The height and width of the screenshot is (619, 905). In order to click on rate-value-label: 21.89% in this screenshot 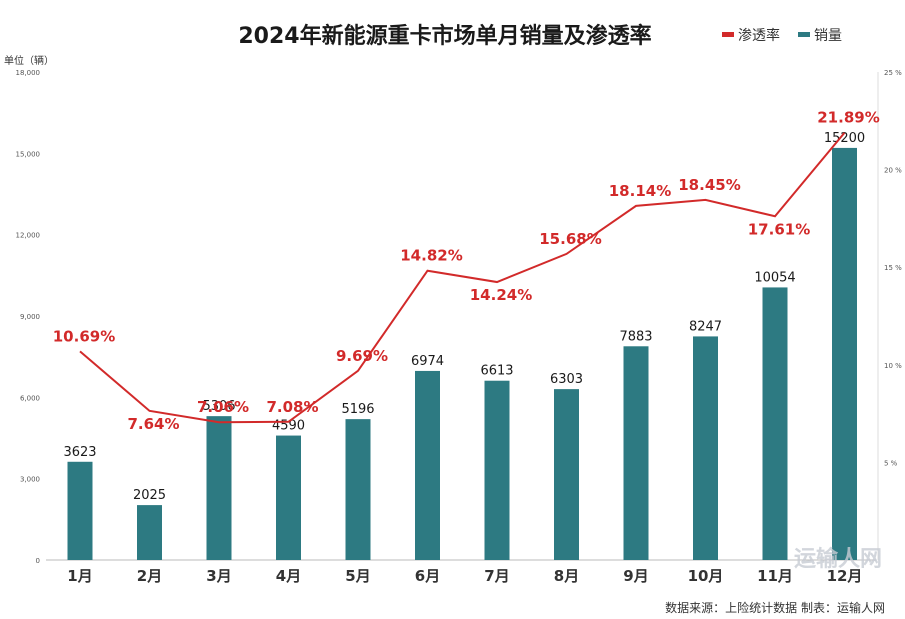, I will do `click(848, 118)`.